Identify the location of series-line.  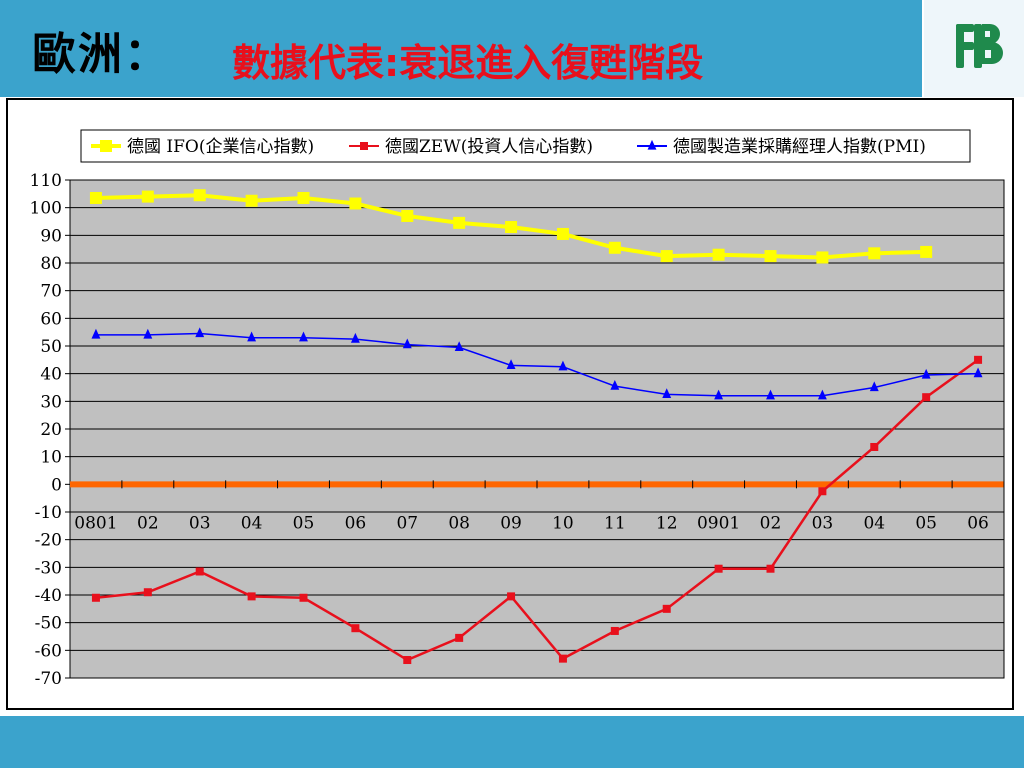
(537, 364).